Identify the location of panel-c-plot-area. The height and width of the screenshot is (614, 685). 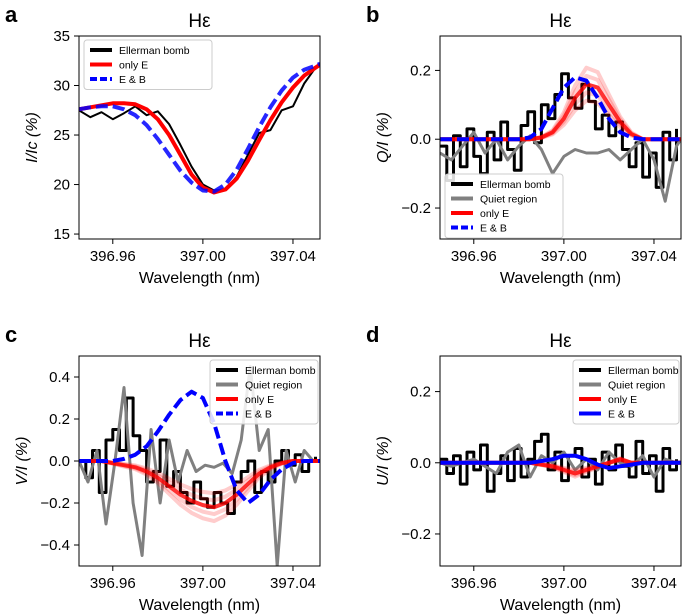
(199, 465).